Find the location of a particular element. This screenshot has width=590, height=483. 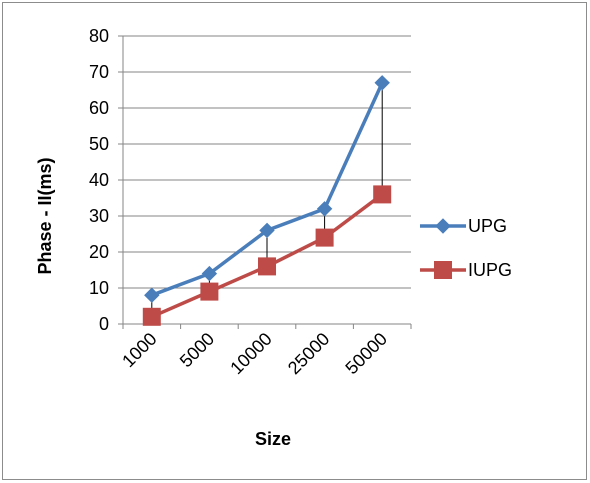

y-tick-label: 40 is located at coordinates (99, 180).